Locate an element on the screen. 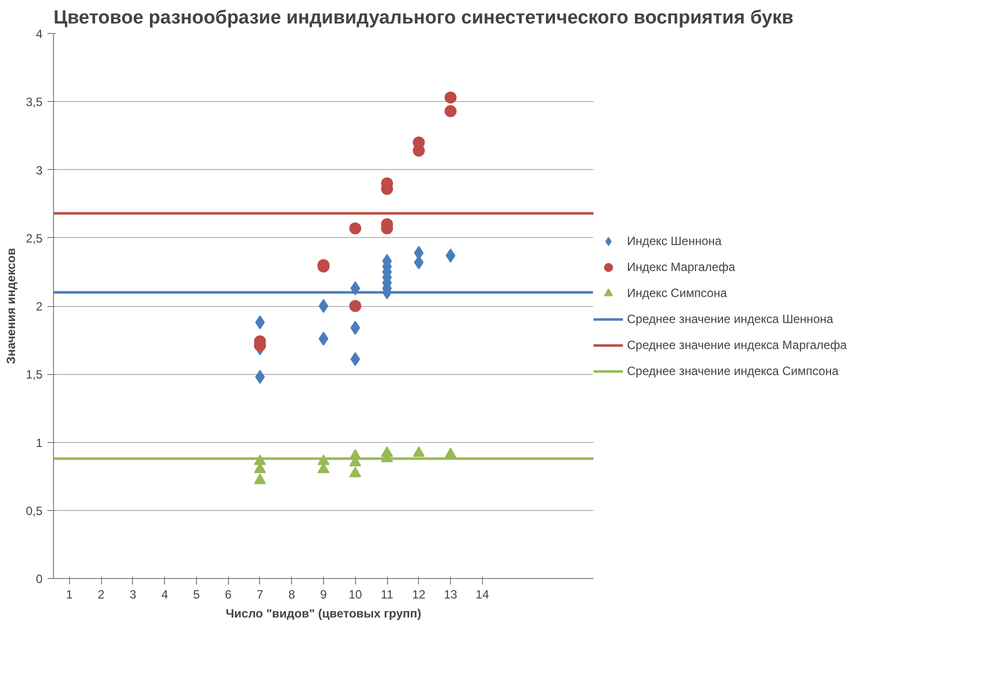 The height and width of the screenshot is (686, 981). x-tick-label: 13 is located at coordinates (451, 595).